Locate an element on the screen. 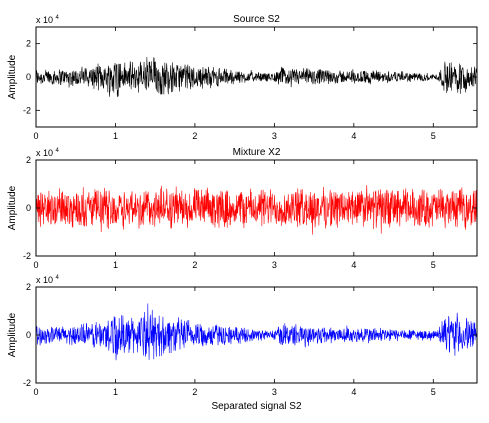 The image size is (489, 423). x-axis-label: Separated signal S2 is located at coordinates (256, 406).